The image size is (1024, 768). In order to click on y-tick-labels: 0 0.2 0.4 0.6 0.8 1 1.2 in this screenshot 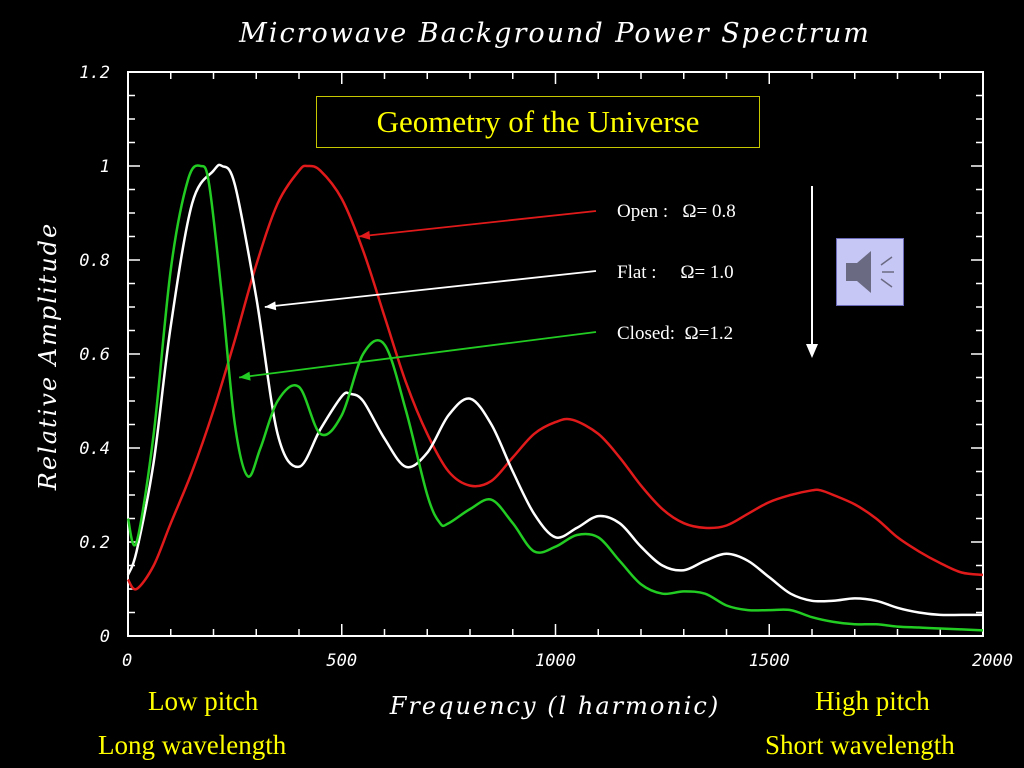, I will do `click(94, 355)`.